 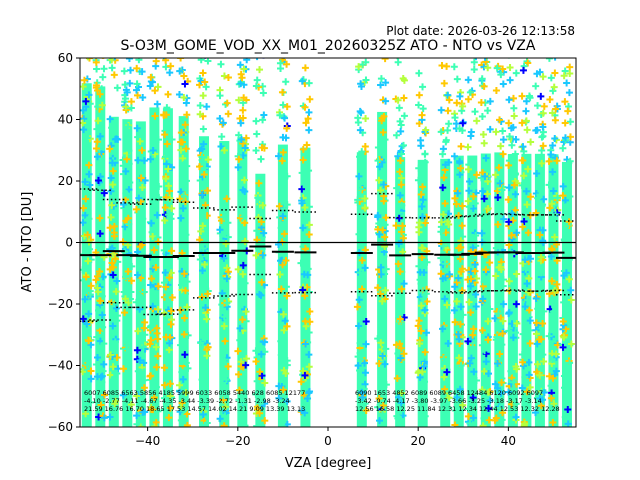 I want to click on scatter-column, so click(x=168, y=242).